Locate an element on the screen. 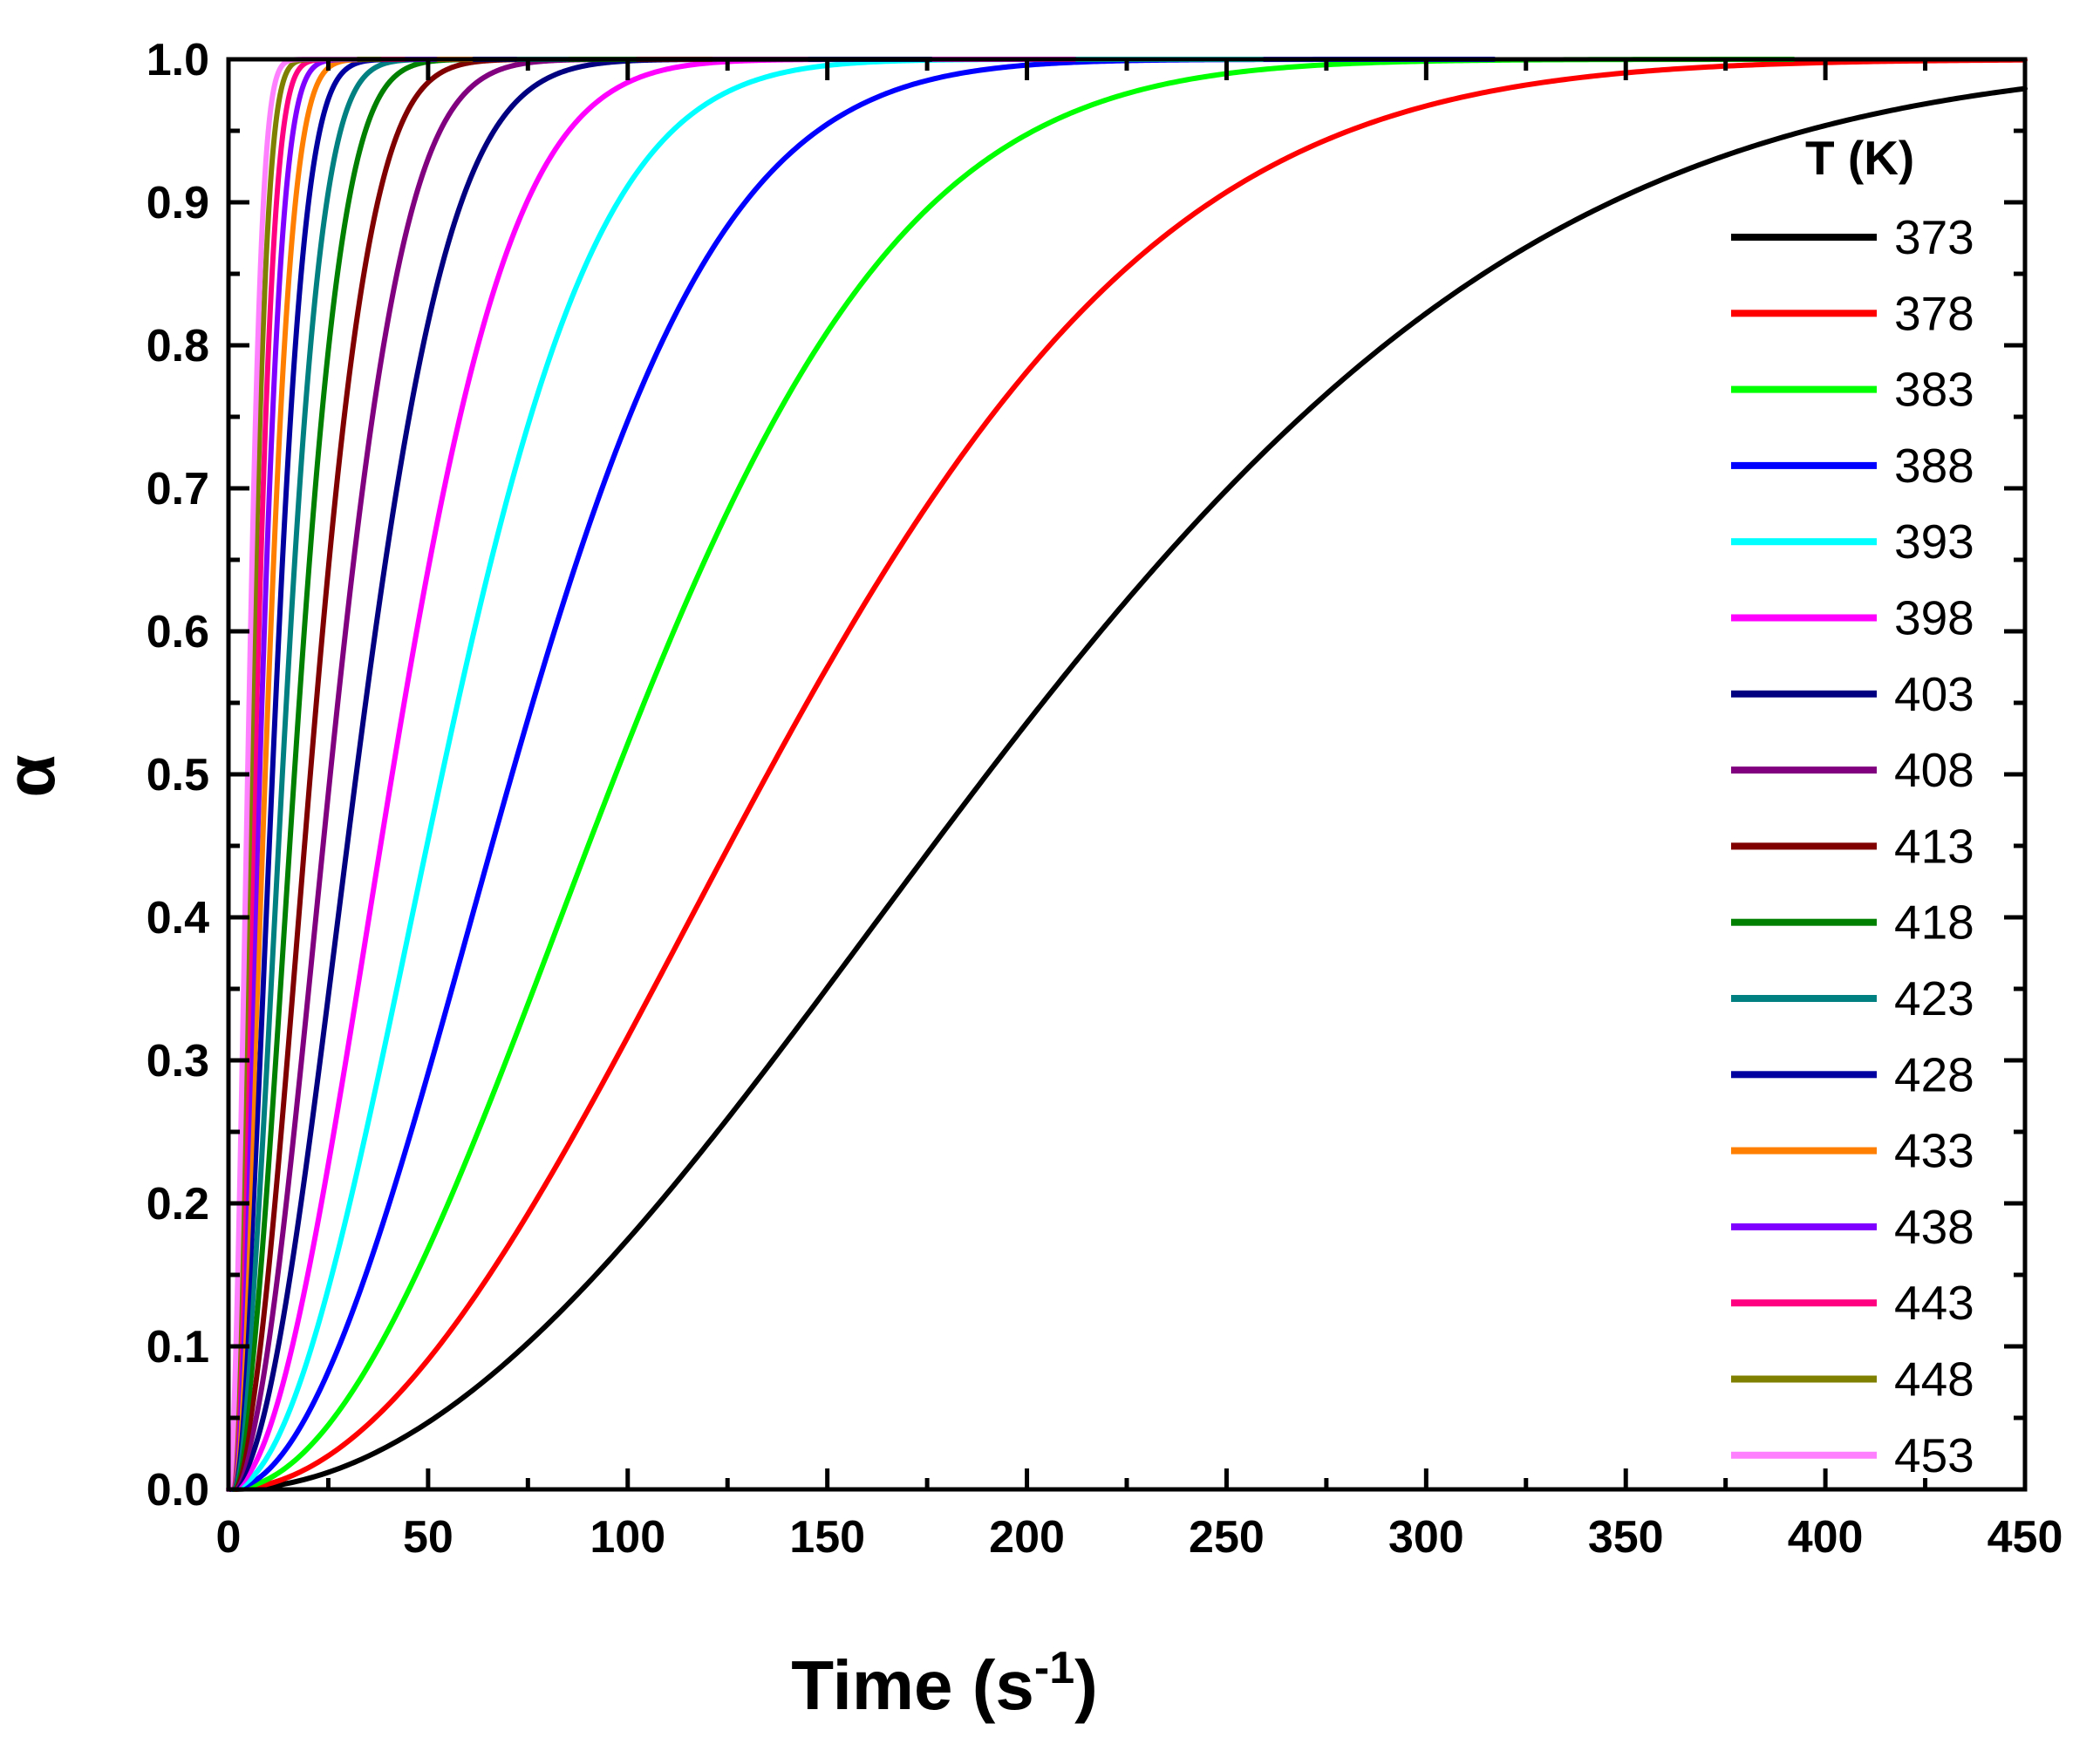 The image size is (2100, 1744). x-axis-title: Time (s-1) is located at coordinates (944, 1683).